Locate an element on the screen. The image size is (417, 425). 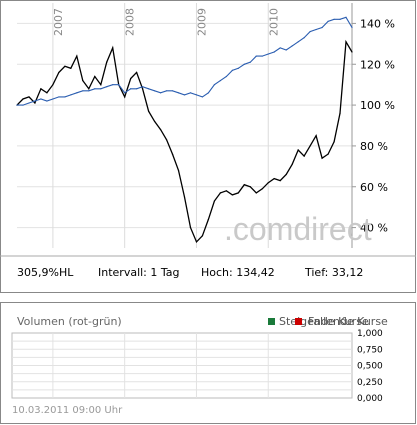
volume-y-tick-label: 0,000 is located at coordinates (370, 399).